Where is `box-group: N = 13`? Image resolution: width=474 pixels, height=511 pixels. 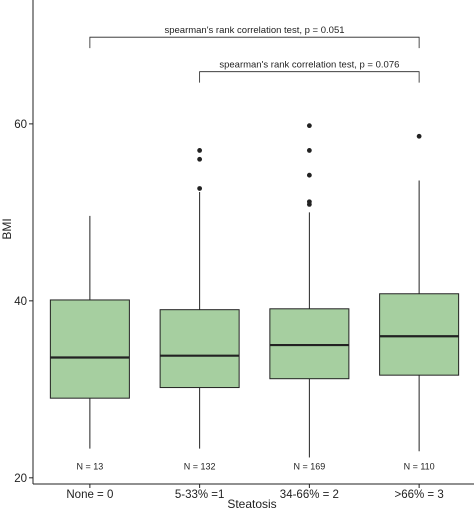 box-group: N = 13 is located at coordinates (89, 343).